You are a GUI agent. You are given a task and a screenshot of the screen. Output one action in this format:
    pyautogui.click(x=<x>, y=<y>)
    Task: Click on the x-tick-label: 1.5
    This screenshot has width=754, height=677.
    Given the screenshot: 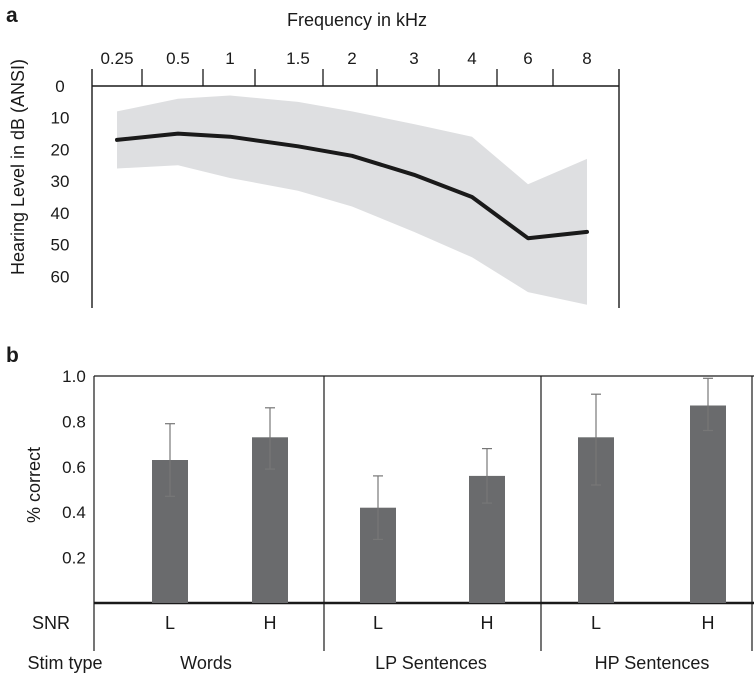 What is the action you would take?
    pyautogui.click(x=298, y=58)
    